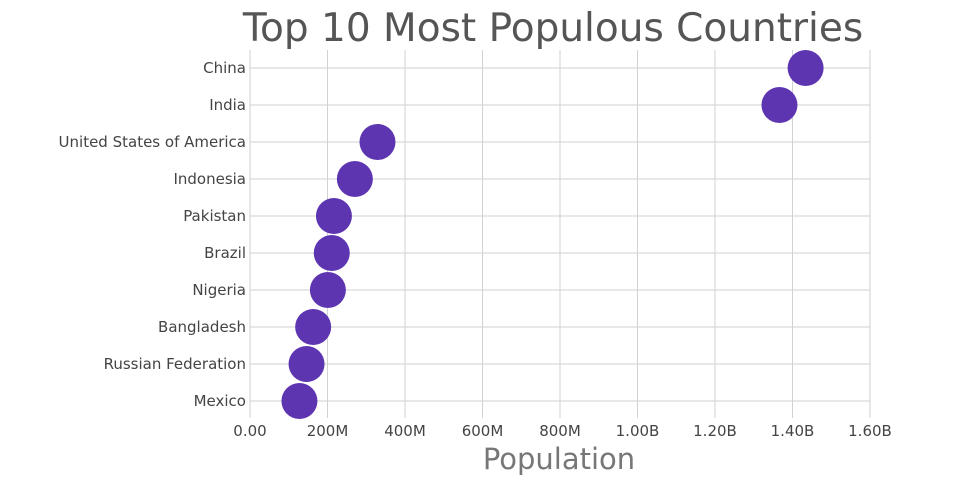 The height and width of the screenshot is (500, 960). I want to click on y-tick-label: United States of America, so click(152, 142).